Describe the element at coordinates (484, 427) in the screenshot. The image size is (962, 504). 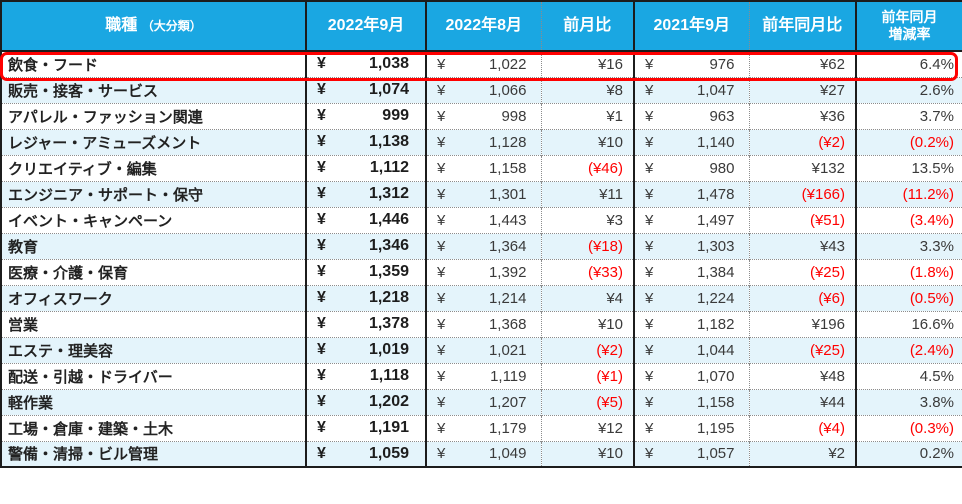
I see `cell-2022-08: ¥1,179` at that location.